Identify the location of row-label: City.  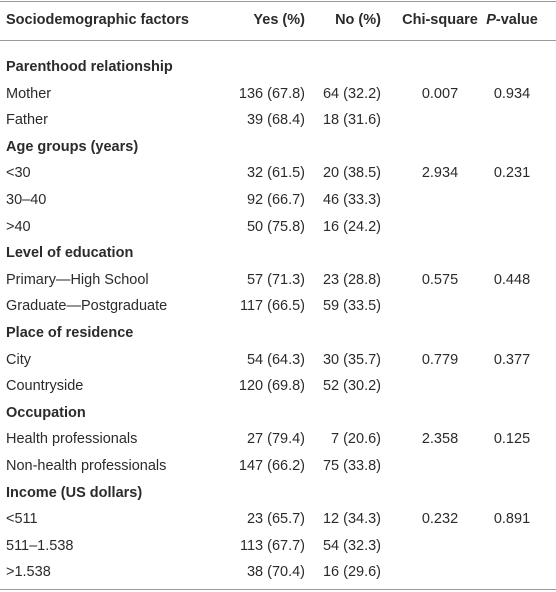
(18, 359).